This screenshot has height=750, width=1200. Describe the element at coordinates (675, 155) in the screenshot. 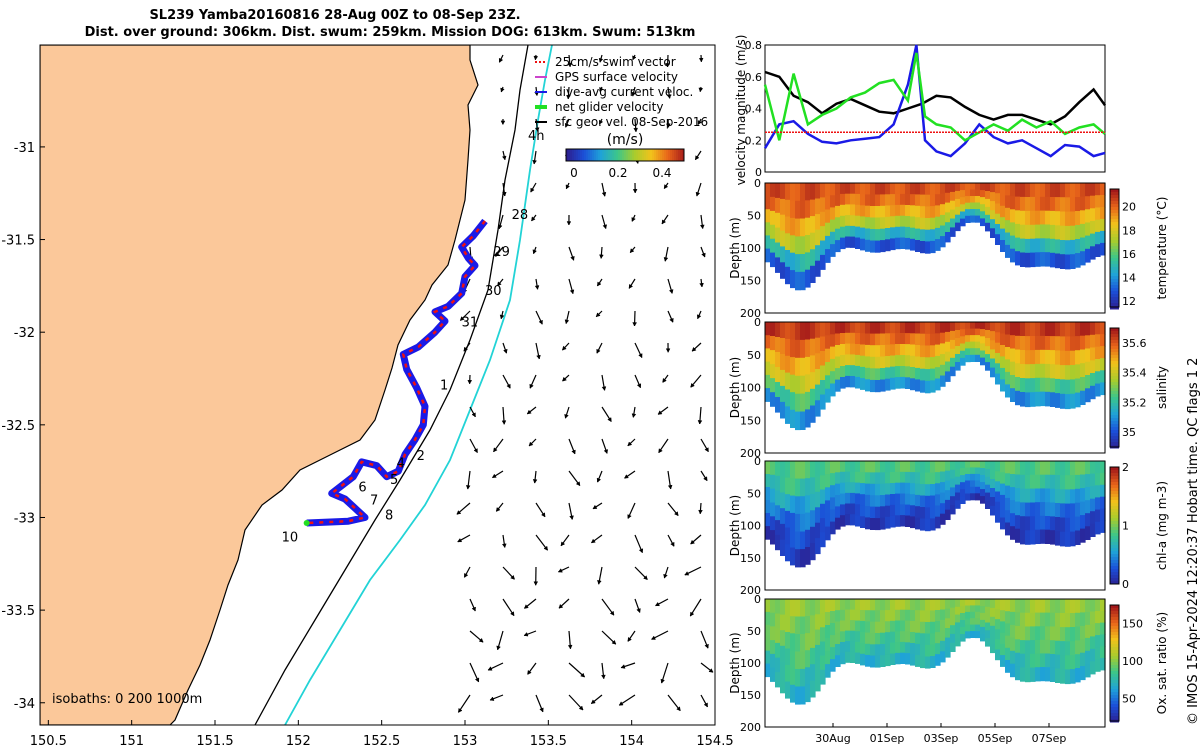

I see `map-colorbar-segment` at that location.